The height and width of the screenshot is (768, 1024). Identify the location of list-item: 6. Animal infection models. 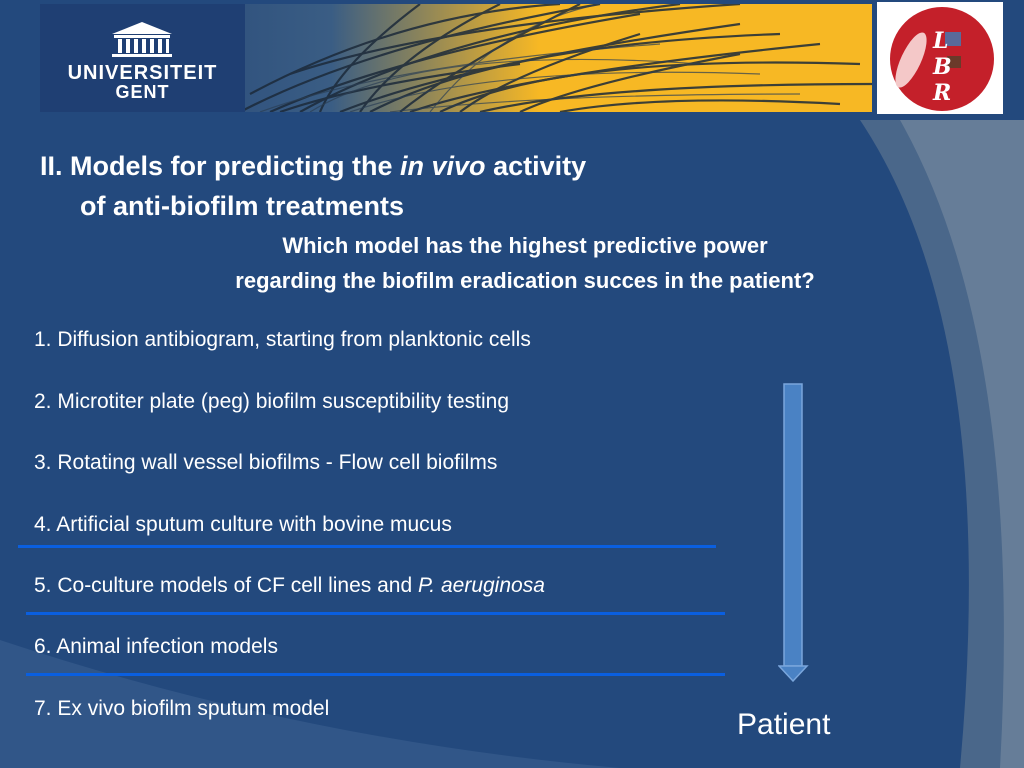
(156, 646).